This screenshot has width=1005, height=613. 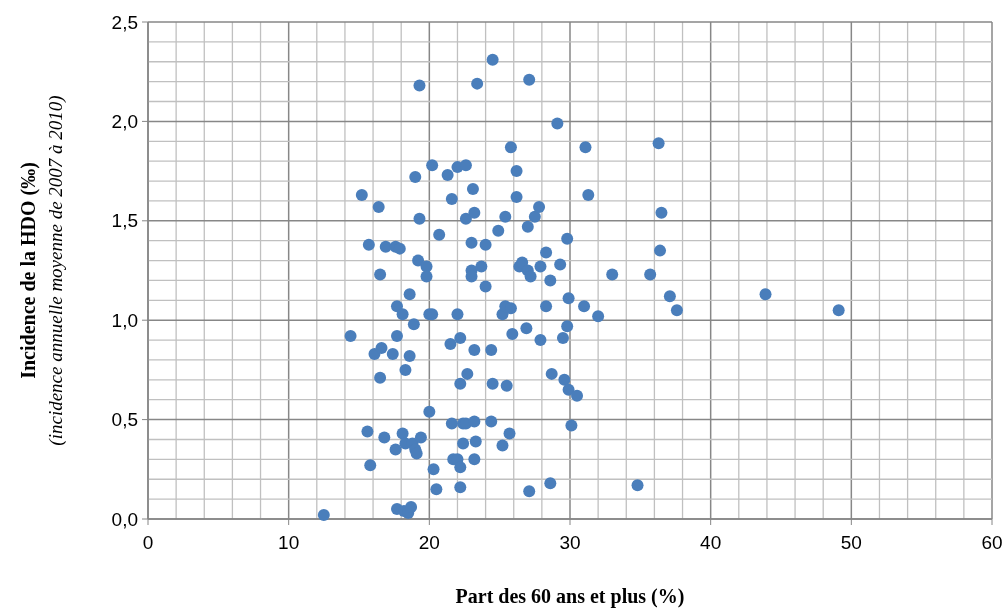 What do you see at coordinates (124, 221) in the screenshot?
I see `y-tick-label: 1,5` at bounding box center [124, 221].